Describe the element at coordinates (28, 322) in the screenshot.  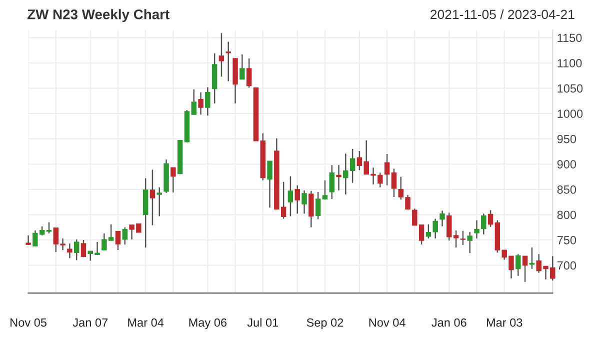
I see `x-tick-label: Nov 05` at that location.